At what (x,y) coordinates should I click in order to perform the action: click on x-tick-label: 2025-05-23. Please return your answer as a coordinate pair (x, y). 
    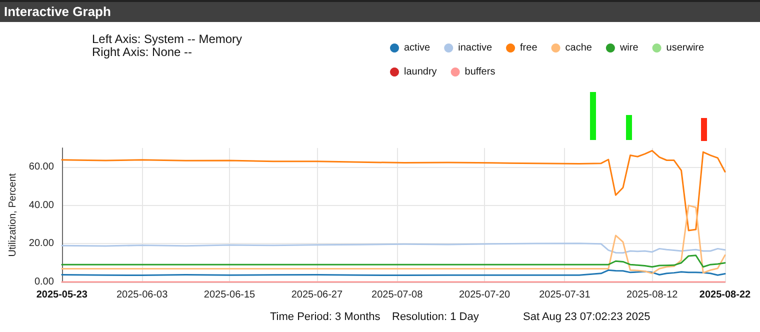
    Looking at the image, I should click on (62, 295).